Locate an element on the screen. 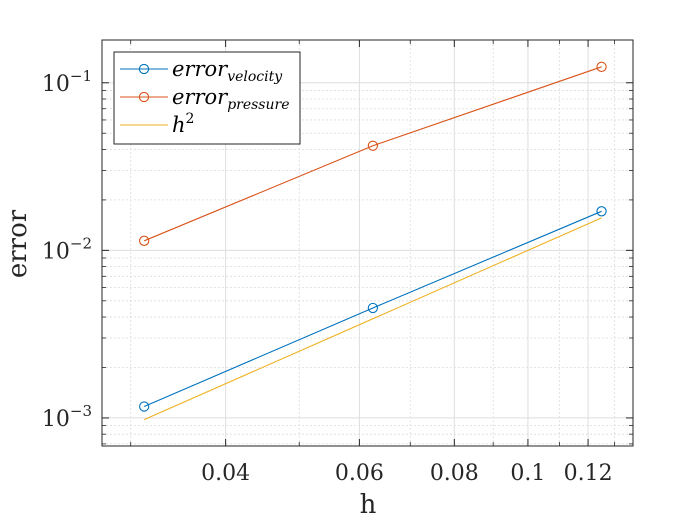  legend-entry: errorvelocity is located at coordinates (201, 71).